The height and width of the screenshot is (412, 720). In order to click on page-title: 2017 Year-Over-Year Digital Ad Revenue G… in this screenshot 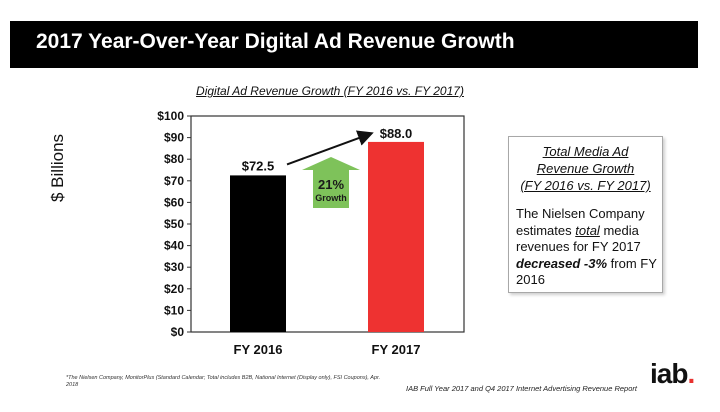, I will do `click(275, 41)`.